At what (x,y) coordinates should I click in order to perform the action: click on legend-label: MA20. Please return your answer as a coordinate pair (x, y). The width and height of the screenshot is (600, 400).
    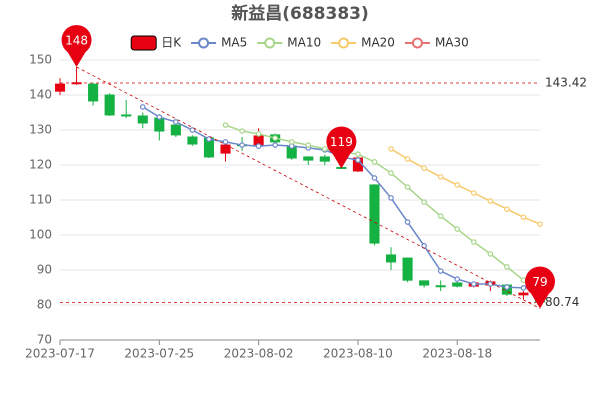
    Looking at the image, I should click on (378, 43).